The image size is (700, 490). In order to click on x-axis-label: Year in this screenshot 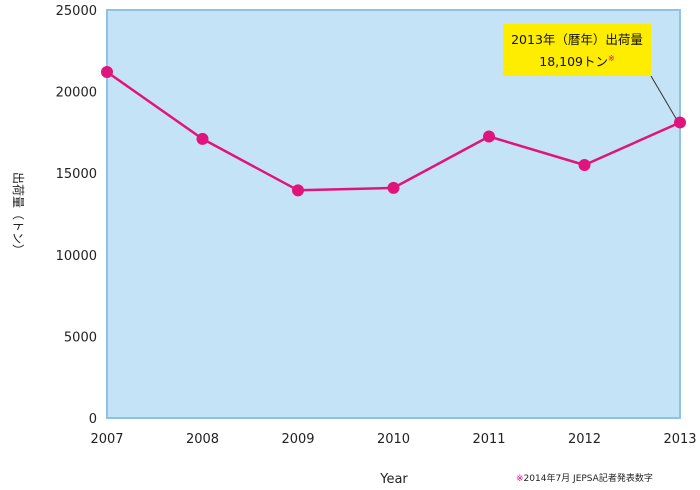, I will do `click(393, 479)`.